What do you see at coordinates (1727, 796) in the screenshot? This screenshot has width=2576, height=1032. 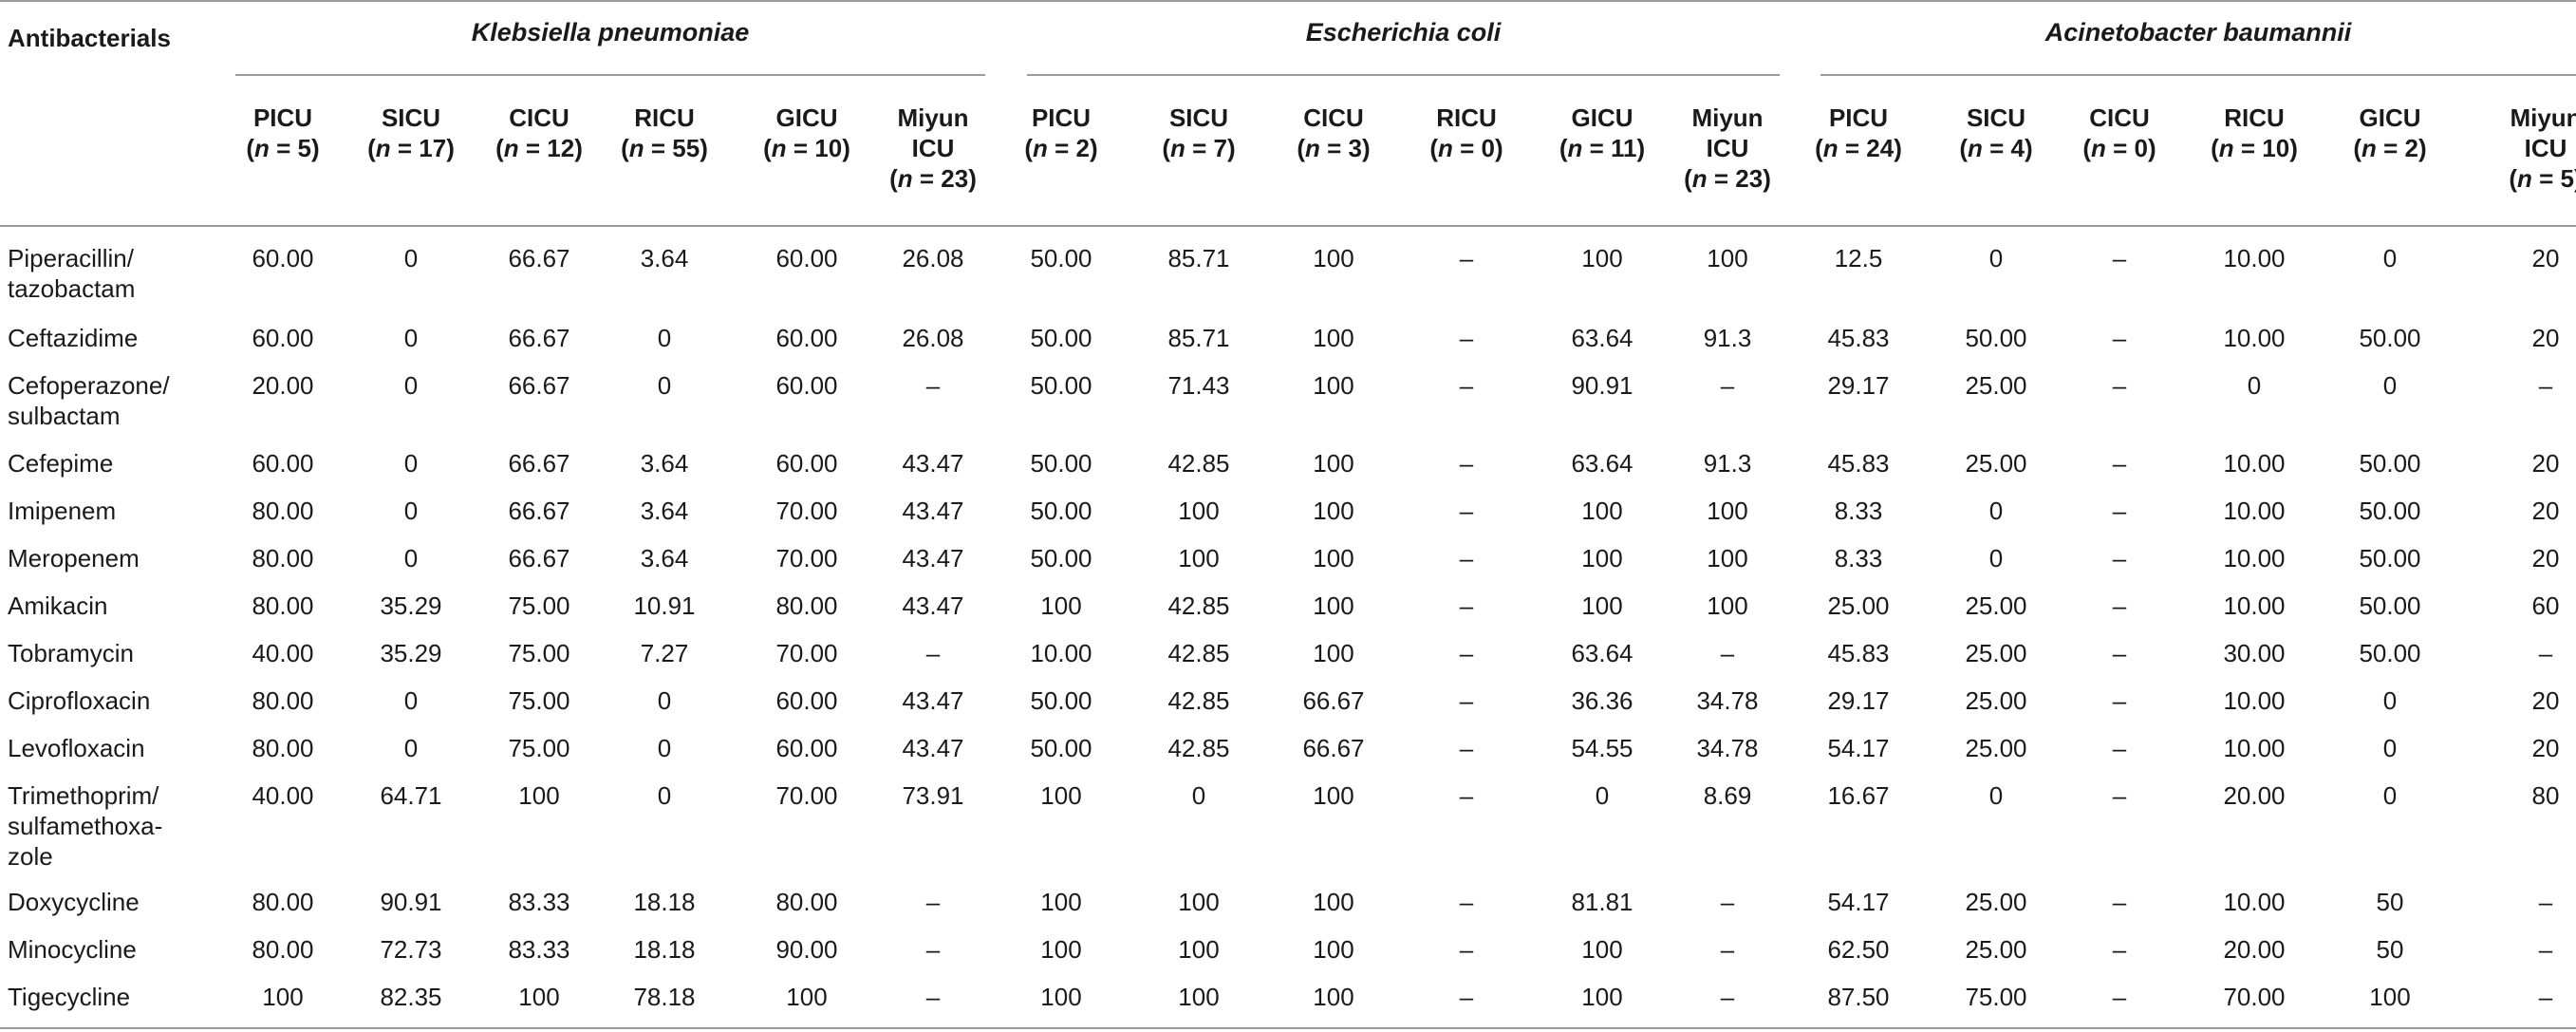 I see `table-cell: 8.69` at bounding box center [1727, 796].